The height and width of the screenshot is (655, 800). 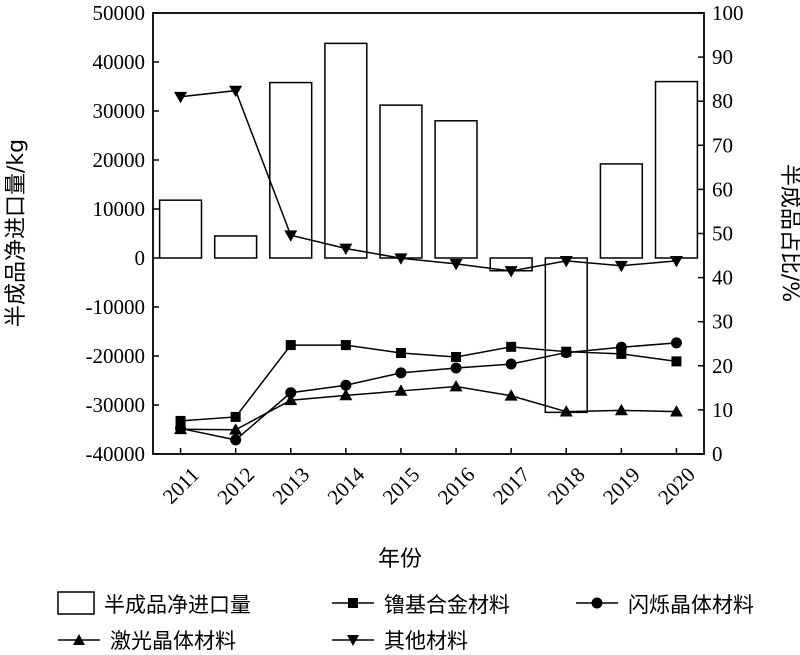 I want to click on legend-item-bar: 半成品净进口量, so click(x=154, y=604).